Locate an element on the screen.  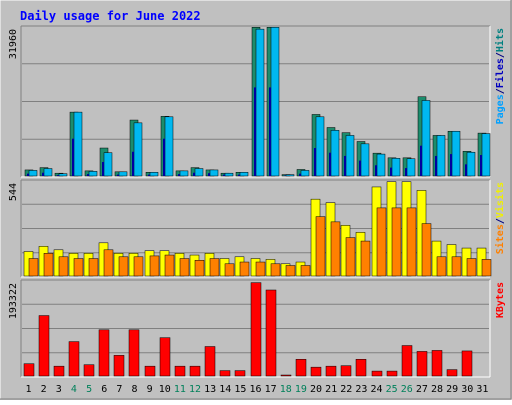
series-legend: Pages/Files/Hits is located at coordinates (500, 76).